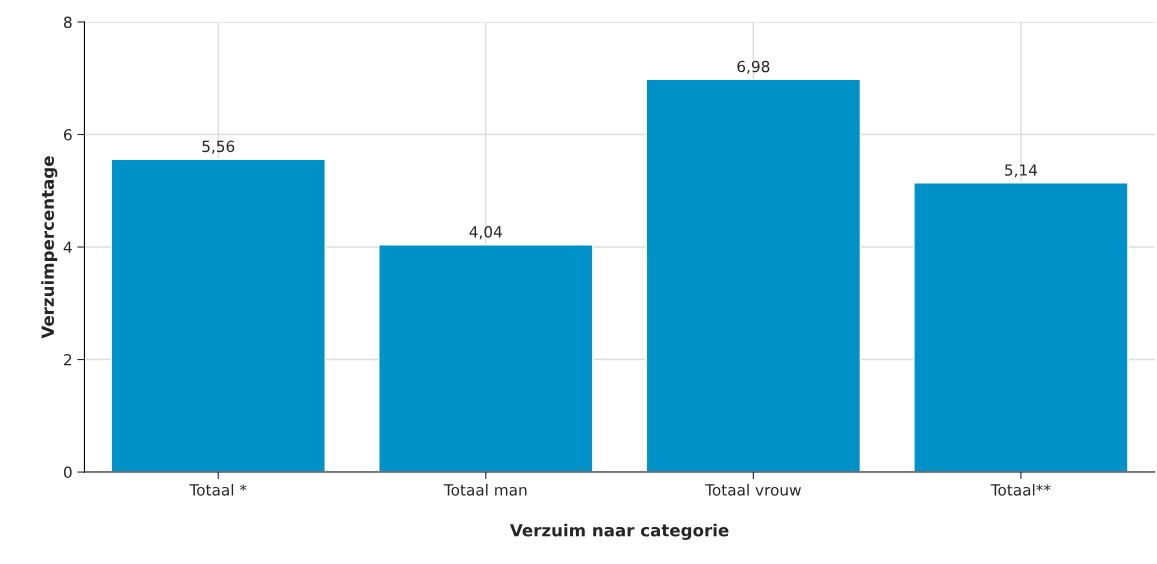 This screenshot has width=1157, height=564. I want to click on x-tick-label: Totaal *, so click(218, 489).